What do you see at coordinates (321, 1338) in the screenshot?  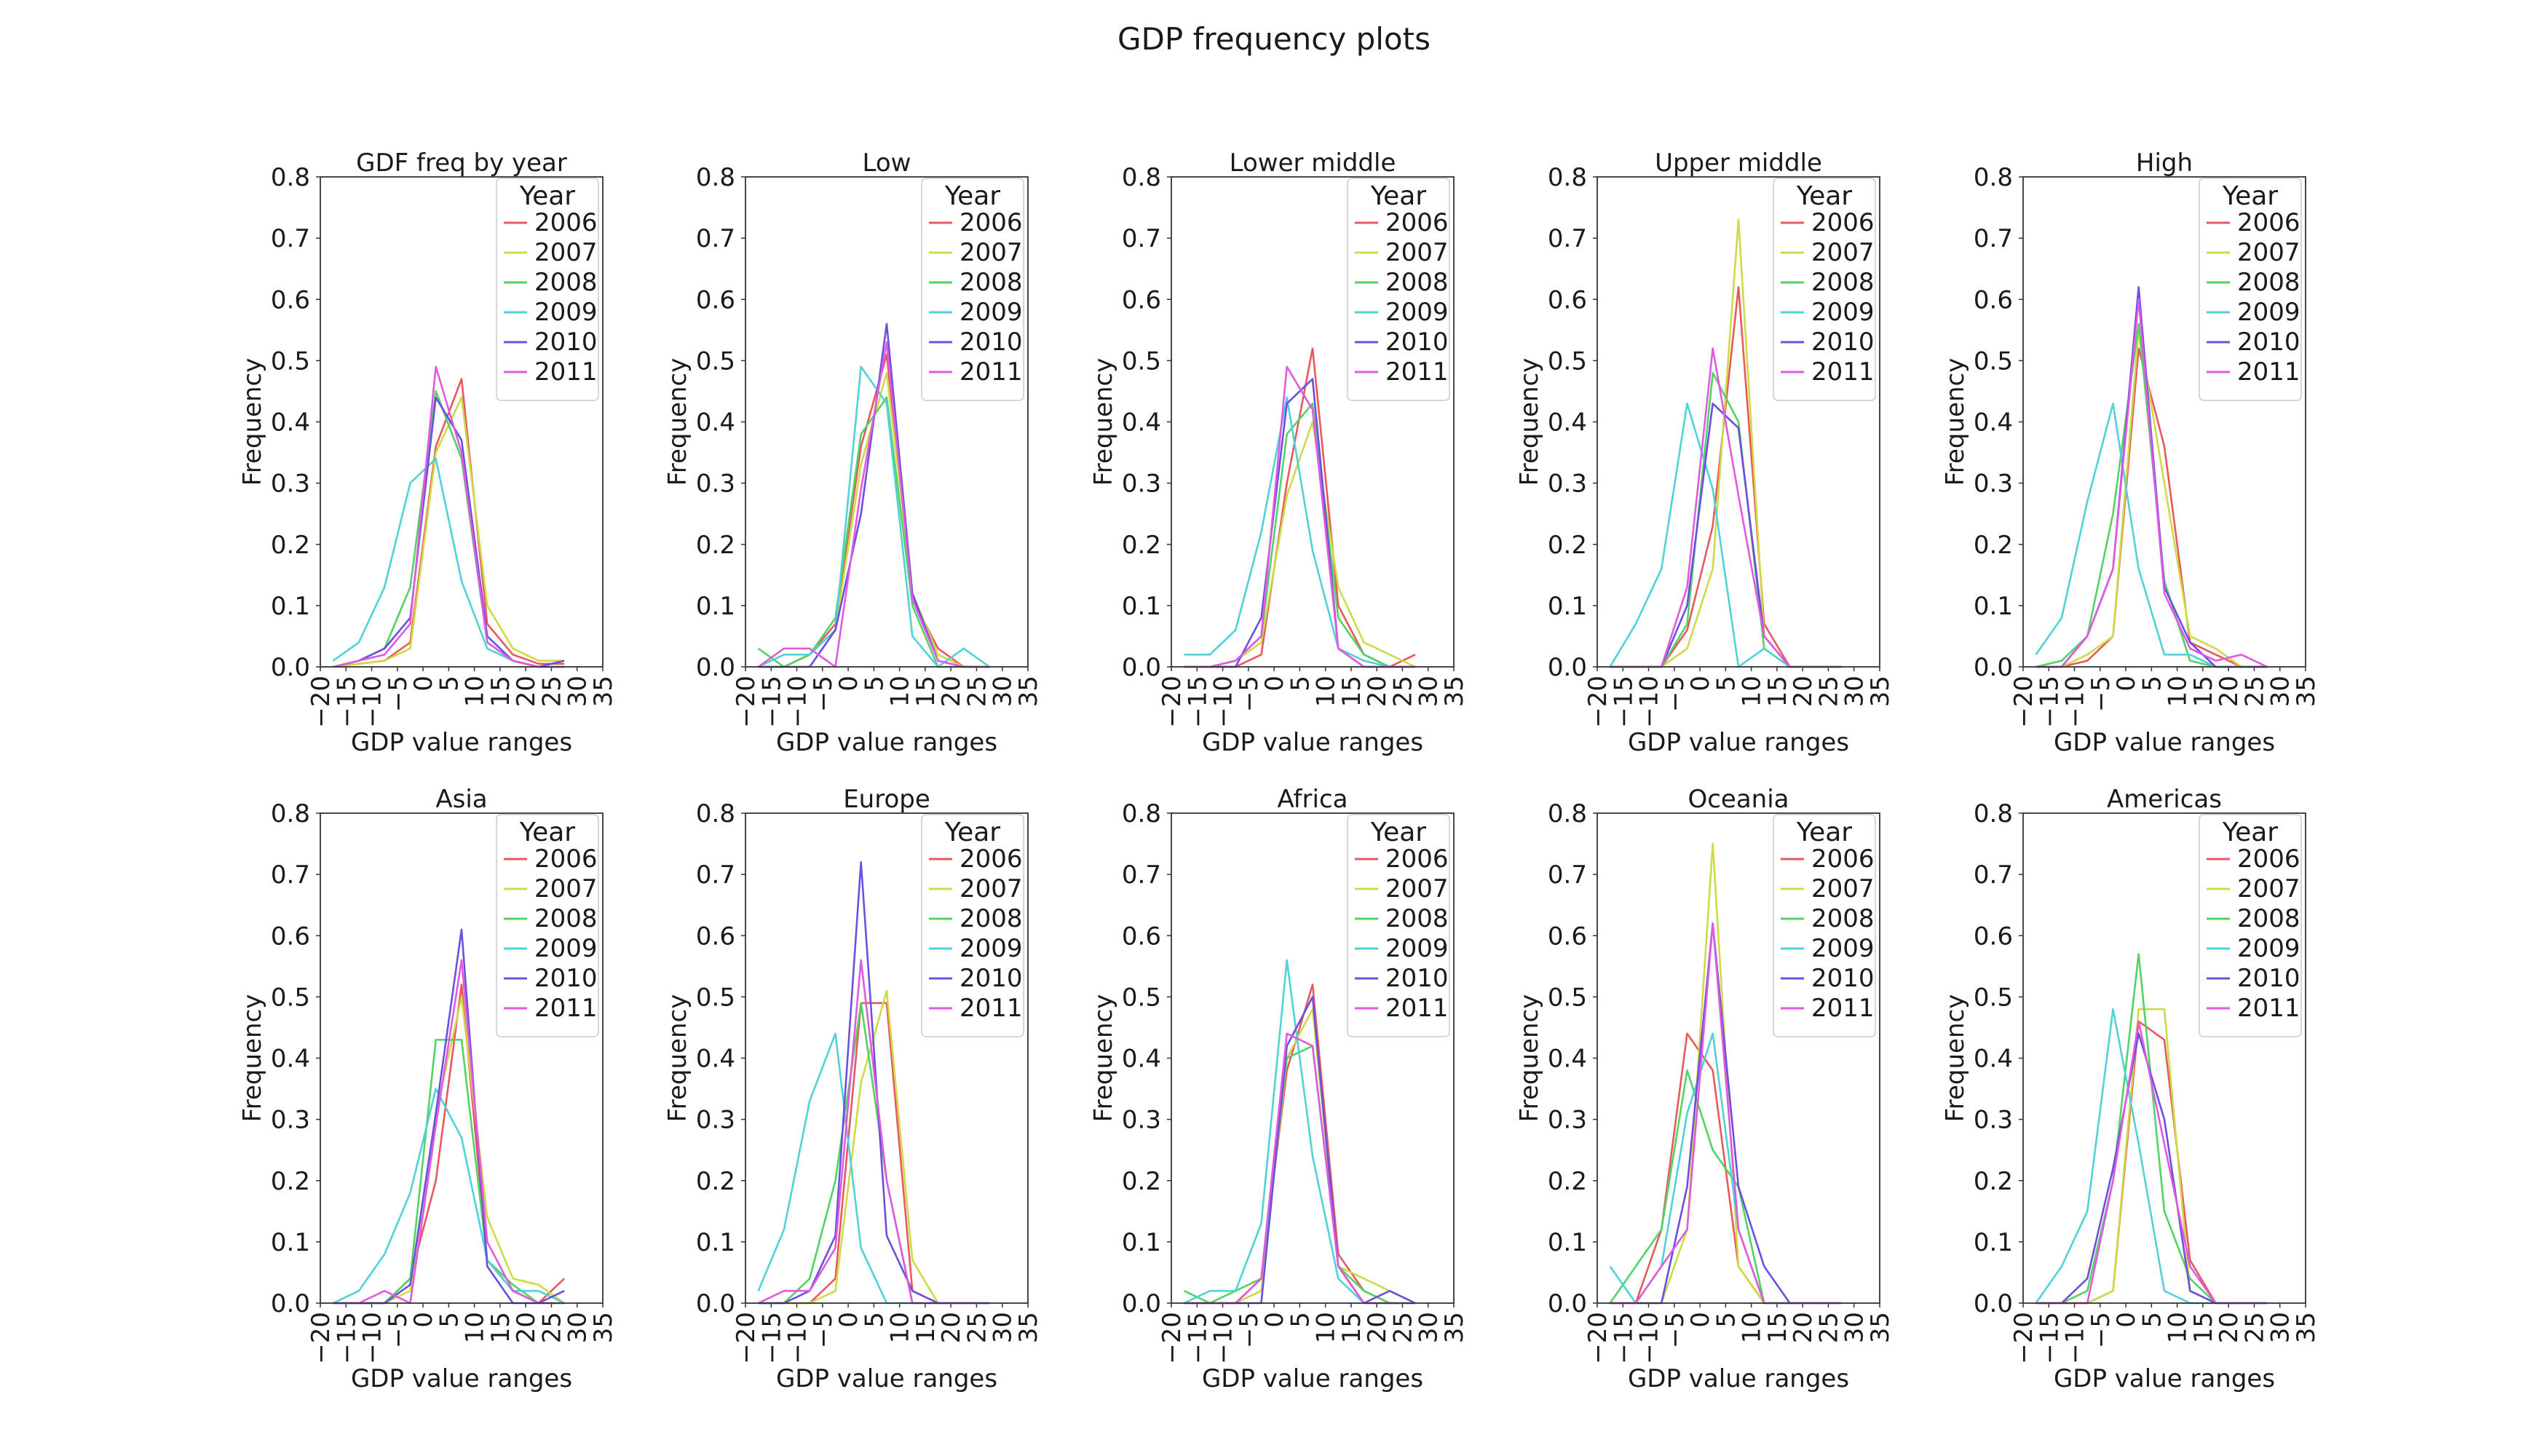 I see `x-tick-label: −20` at bounding box center [321, 1338].